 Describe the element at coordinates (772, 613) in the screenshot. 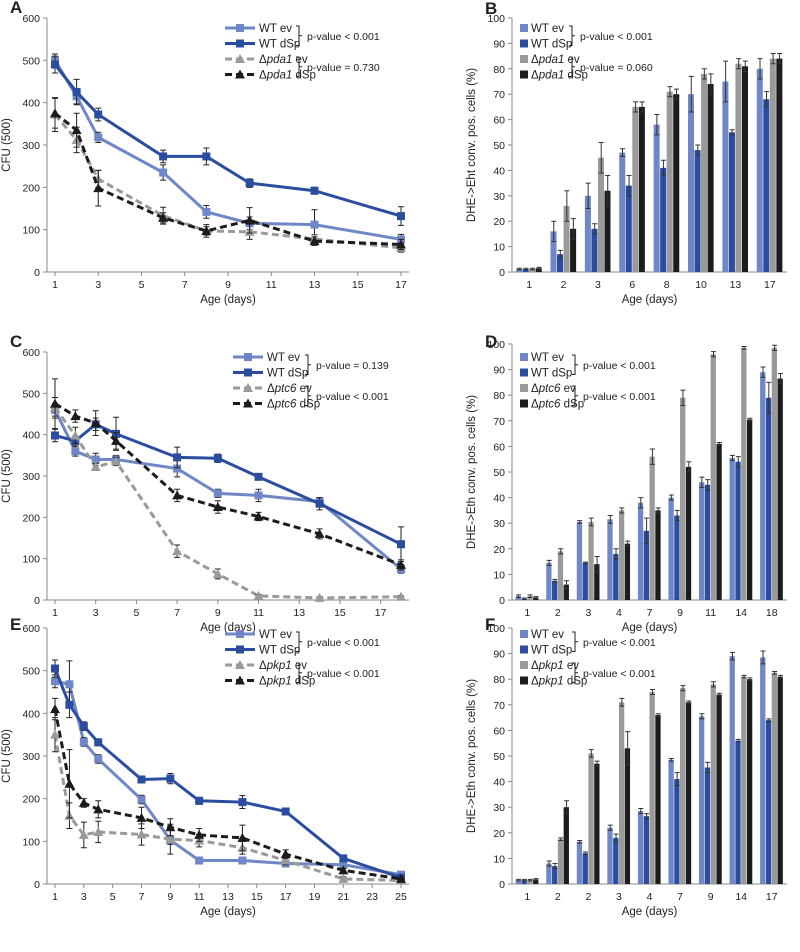

I see `x-tick-label: 18` at that location.